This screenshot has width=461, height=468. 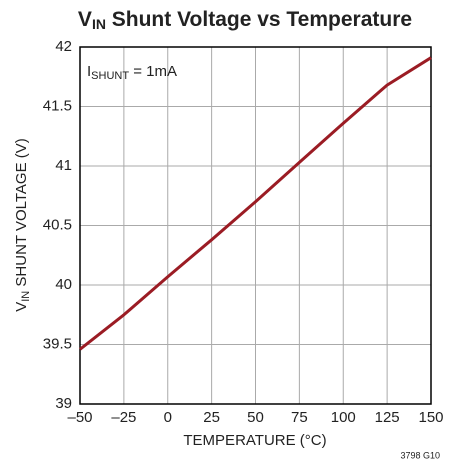 What do you see at coordinates (168, 417) in the screenshot?
I see `x-tick-label: 0` at bounding box center [168, 417].